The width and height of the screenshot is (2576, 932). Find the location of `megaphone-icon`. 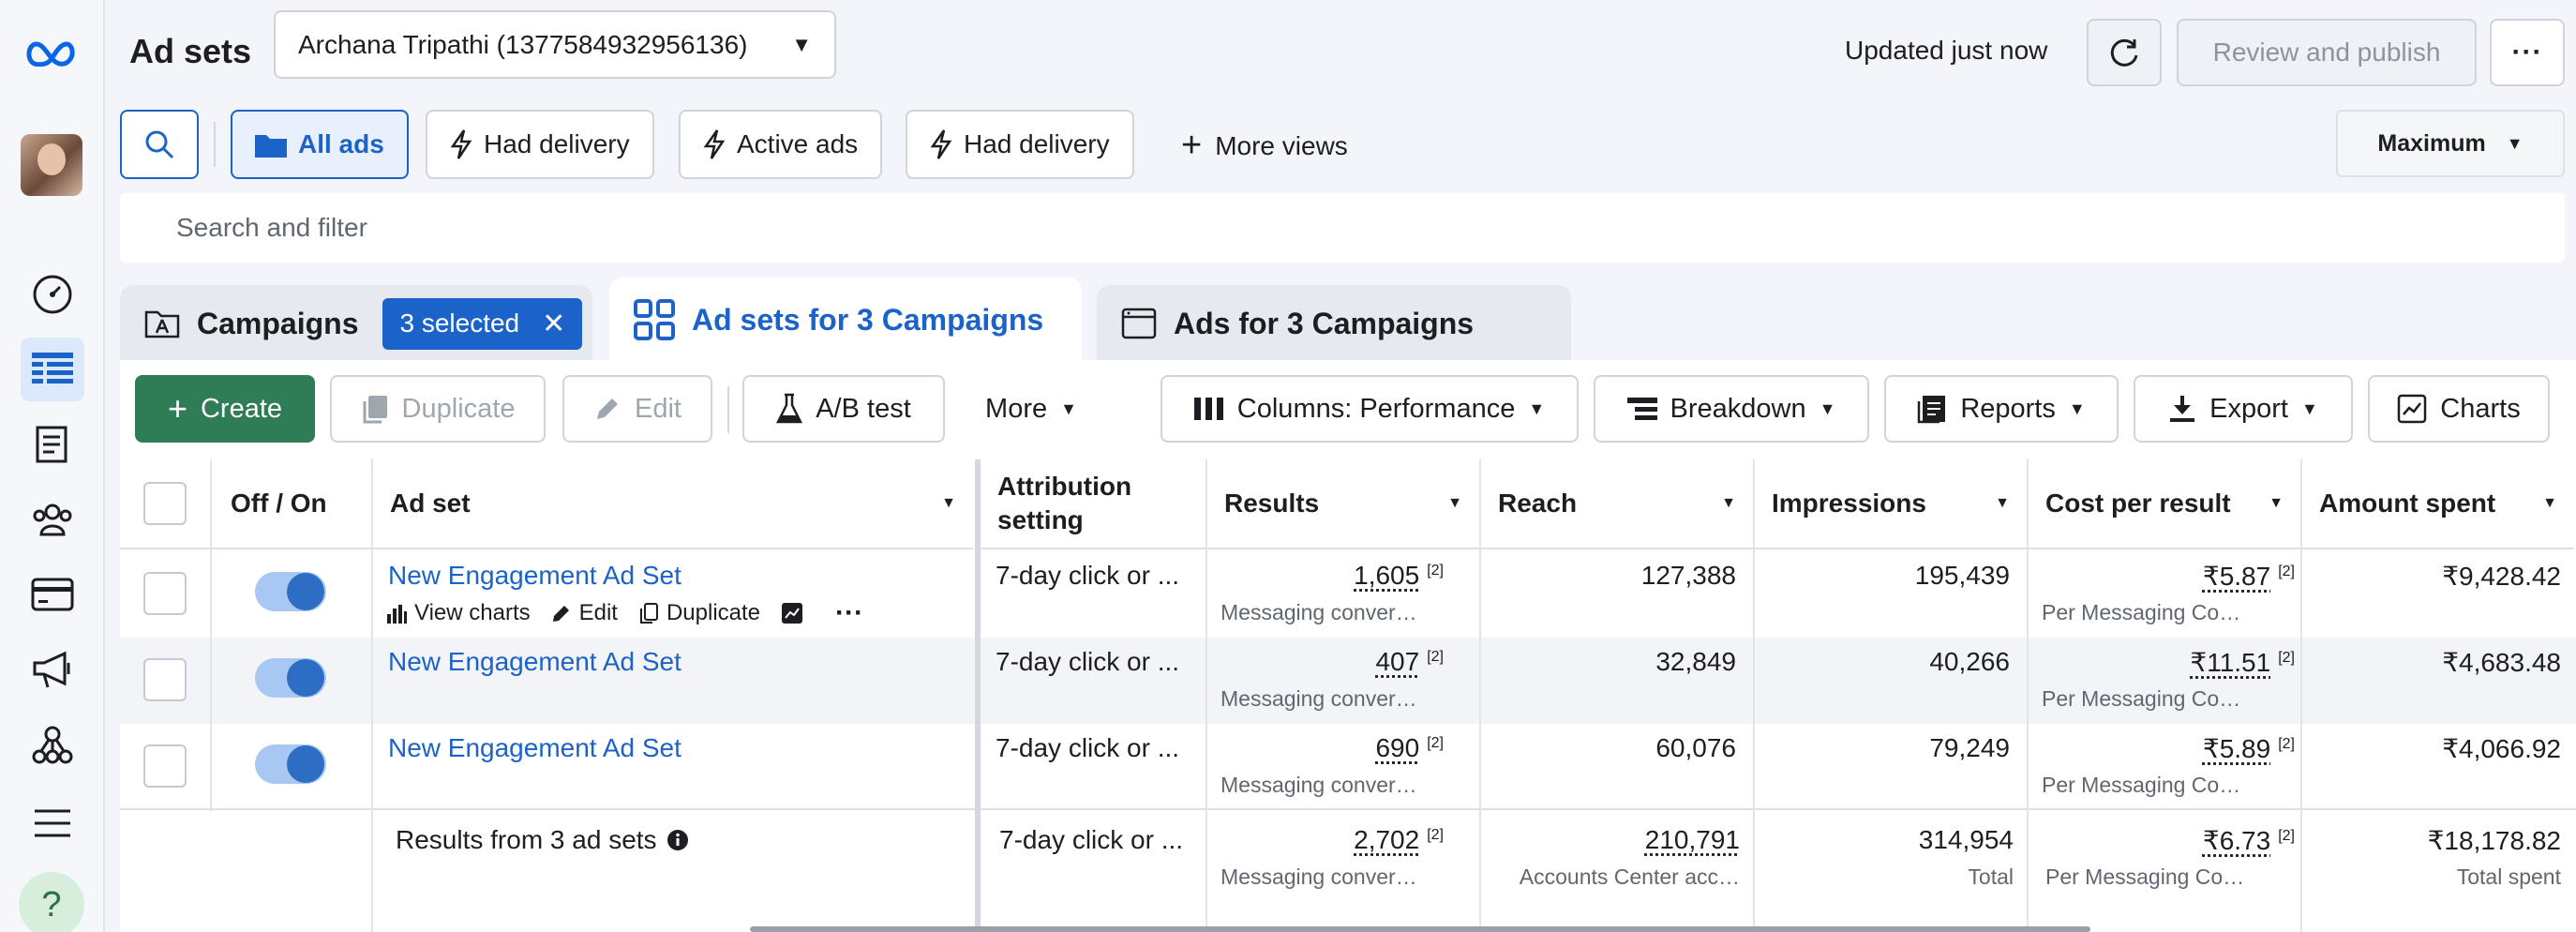

megaphone-icon is located at coordinates (52, 669).